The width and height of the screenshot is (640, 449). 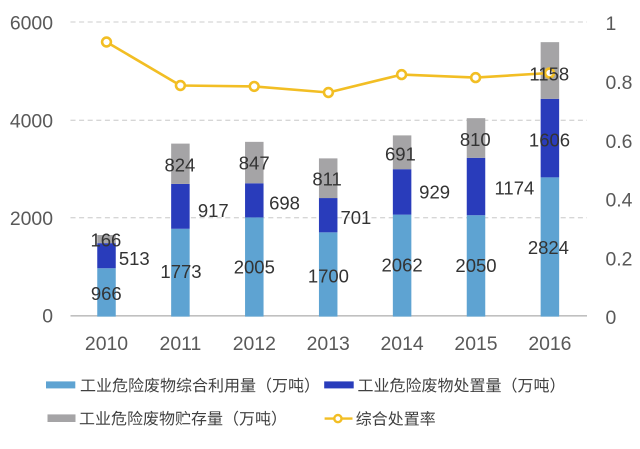 What do you see at coordinates (181, 344) in the screenshot?
I see `svg-text: 2011` at bounding box center [181, 344].